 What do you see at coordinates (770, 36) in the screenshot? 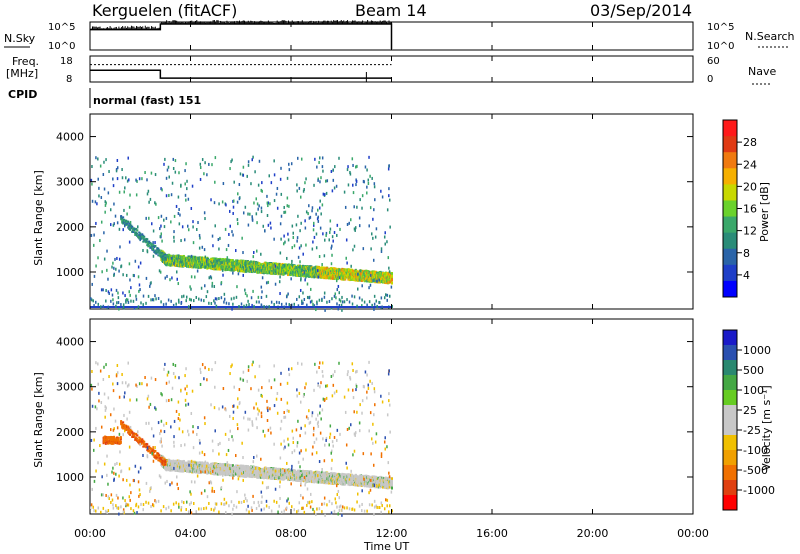
I see `nsearch-label: N.Search` at bounding box center [770, 36].